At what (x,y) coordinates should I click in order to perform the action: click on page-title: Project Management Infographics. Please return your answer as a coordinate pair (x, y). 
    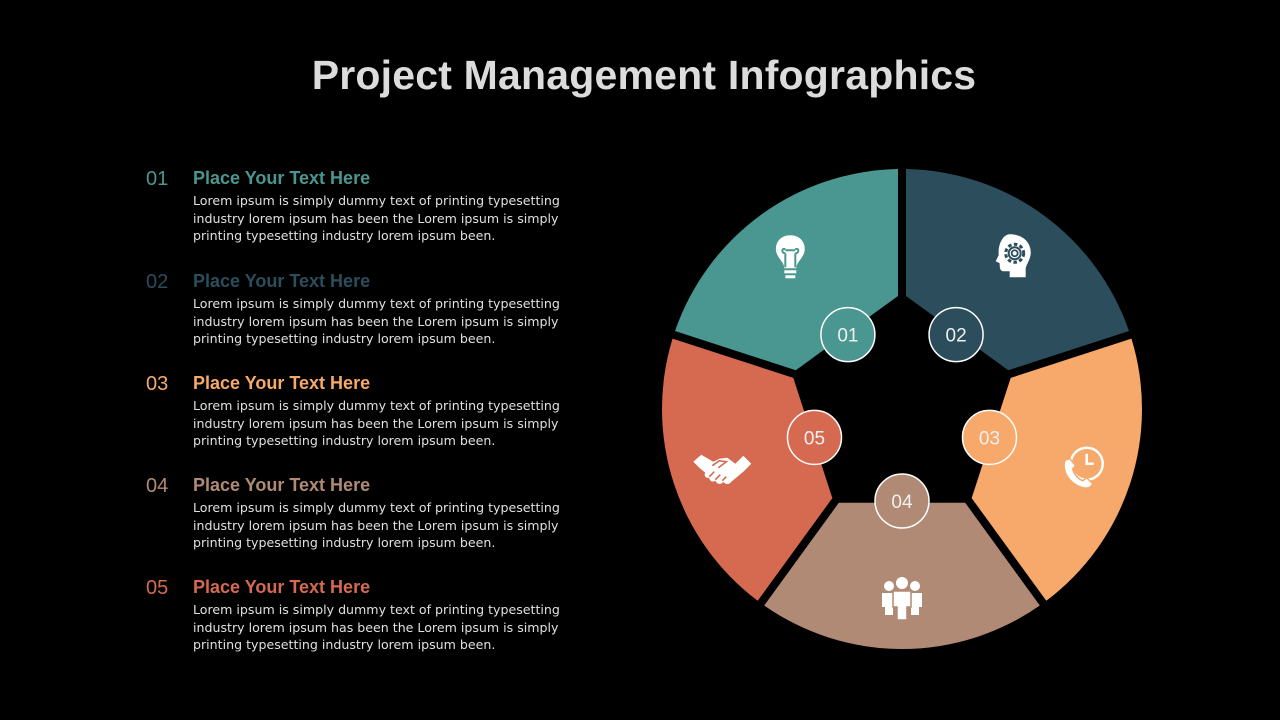
    Looking at the image, I should click on (644, 75).